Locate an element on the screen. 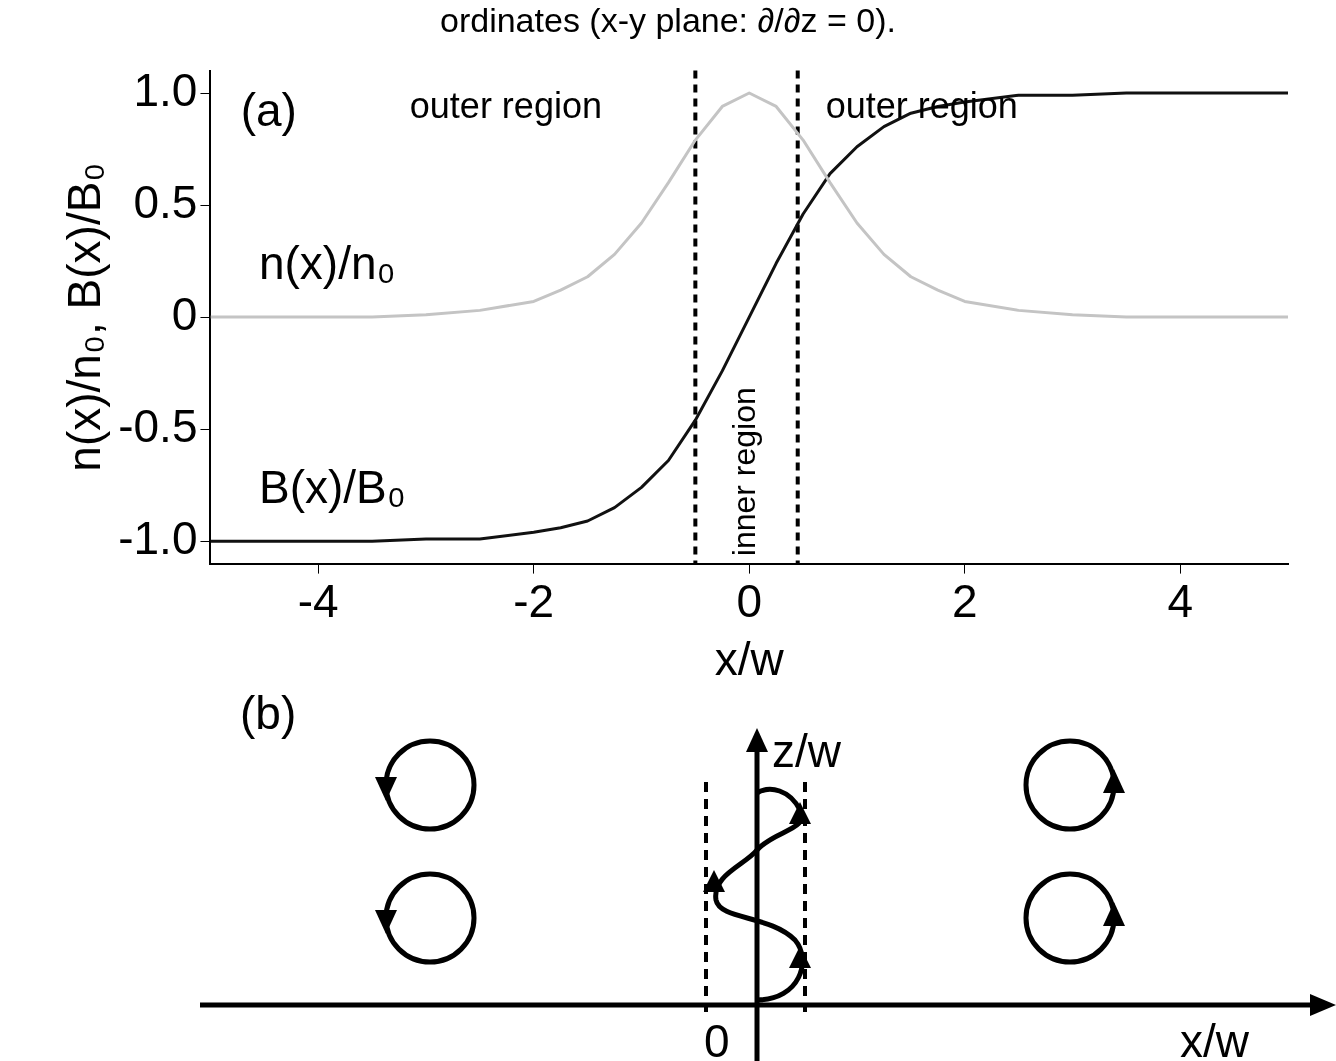 This screenshot has width=1336, height=1061. y-tick-label: 0.5 is located at coordinates (165, 201).